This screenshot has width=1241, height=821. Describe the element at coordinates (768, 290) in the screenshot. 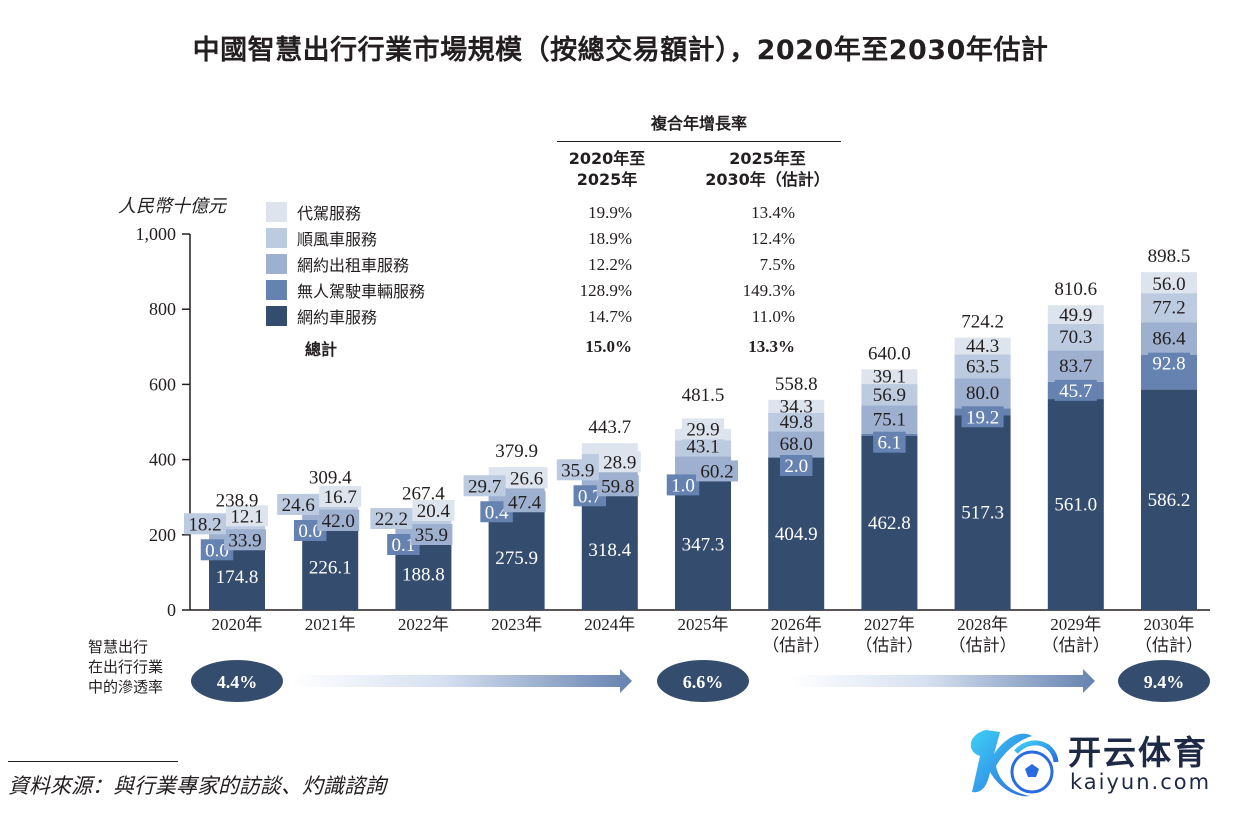

I see `cagr-value-2025-2030: 149.3%` at that location.